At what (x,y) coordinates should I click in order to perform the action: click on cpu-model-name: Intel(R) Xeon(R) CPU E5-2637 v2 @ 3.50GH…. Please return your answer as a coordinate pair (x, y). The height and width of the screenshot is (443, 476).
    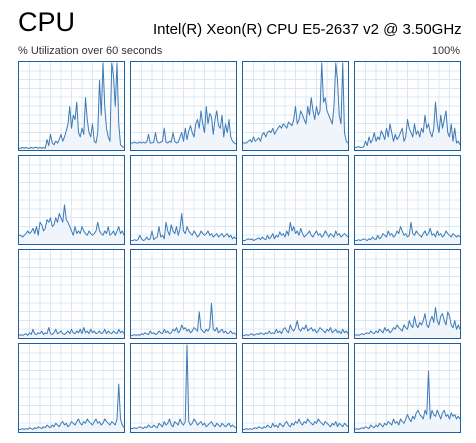
    Looking at the image, I should click on (307, 29).